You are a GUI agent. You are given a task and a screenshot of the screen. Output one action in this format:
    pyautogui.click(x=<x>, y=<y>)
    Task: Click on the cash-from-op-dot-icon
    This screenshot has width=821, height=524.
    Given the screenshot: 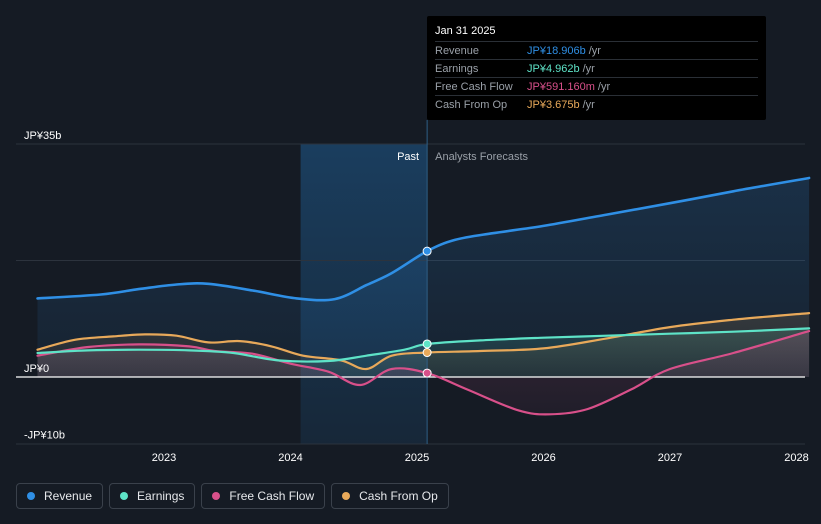 What is the action you would take?
    pyautogui.click(x=346, y=496)
    